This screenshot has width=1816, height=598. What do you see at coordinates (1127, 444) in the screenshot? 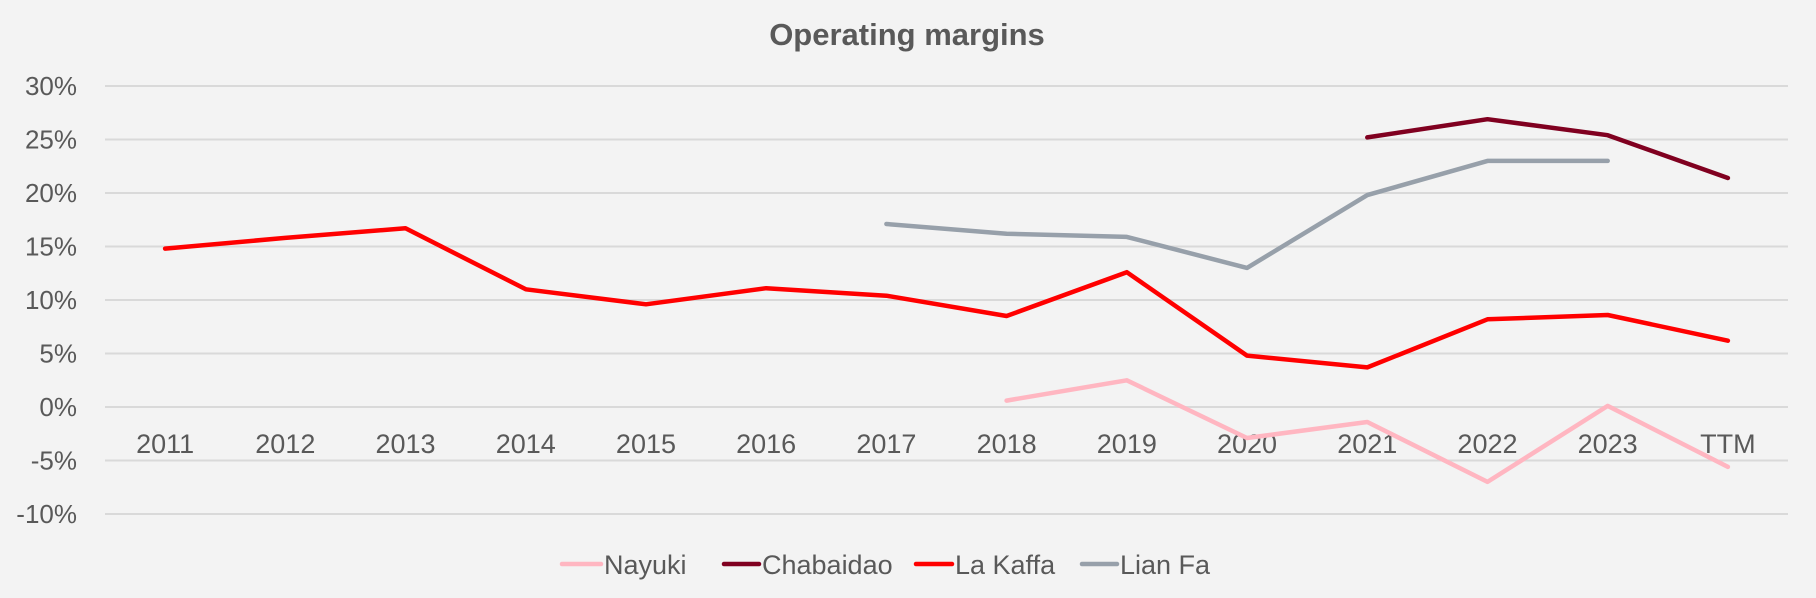
I see `x-tick-label: 2019` at bounding box center [1127, 444].